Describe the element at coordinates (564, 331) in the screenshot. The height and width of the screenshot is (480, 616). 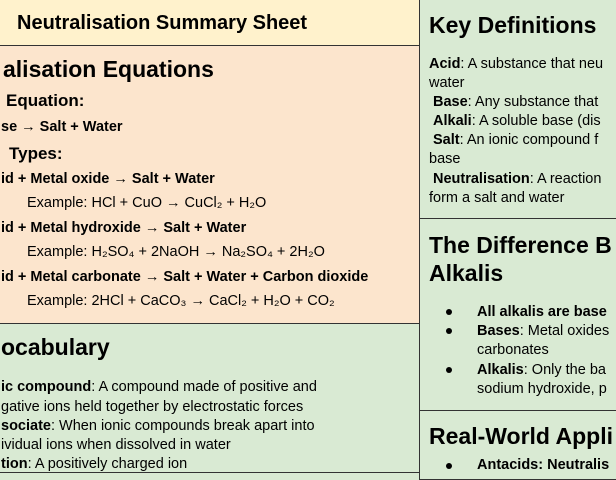
I see `difference-text: : Metal oxides` at that location.